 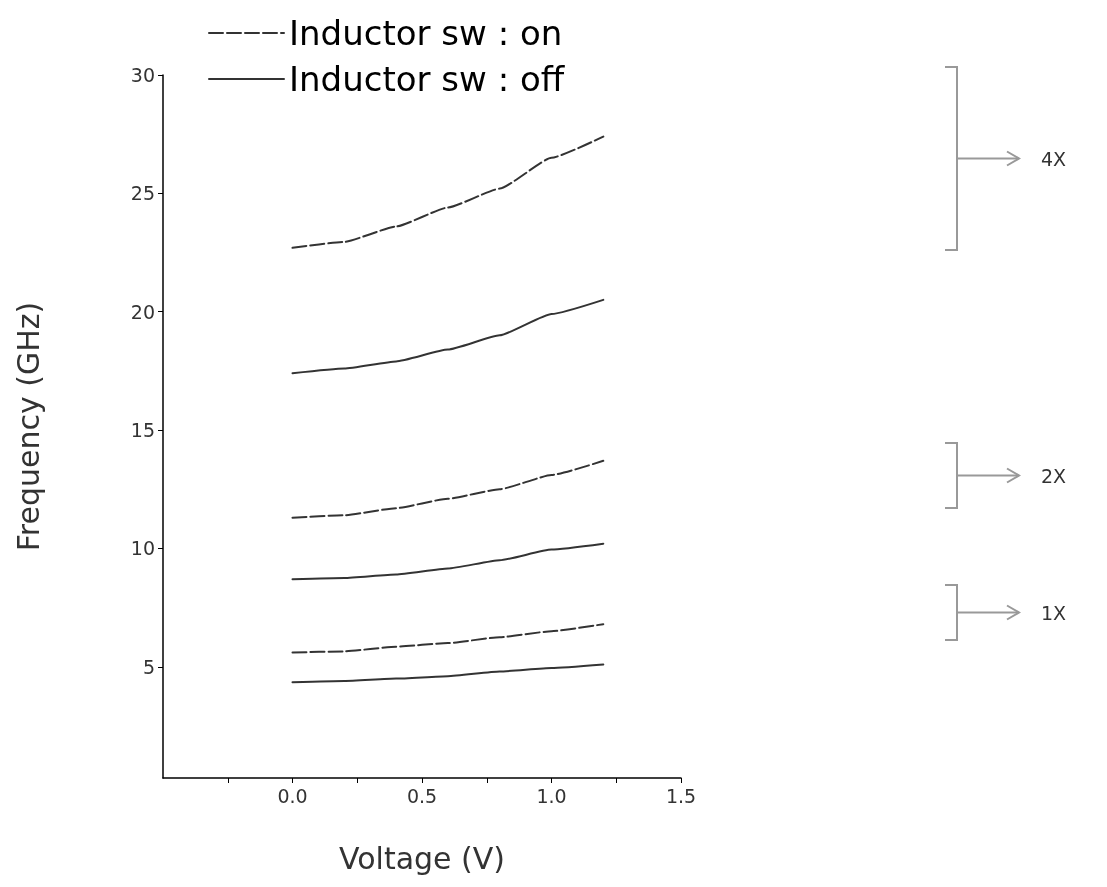 I want to click on legend-label: Inductor sw : on, so click(x=426, y=33).